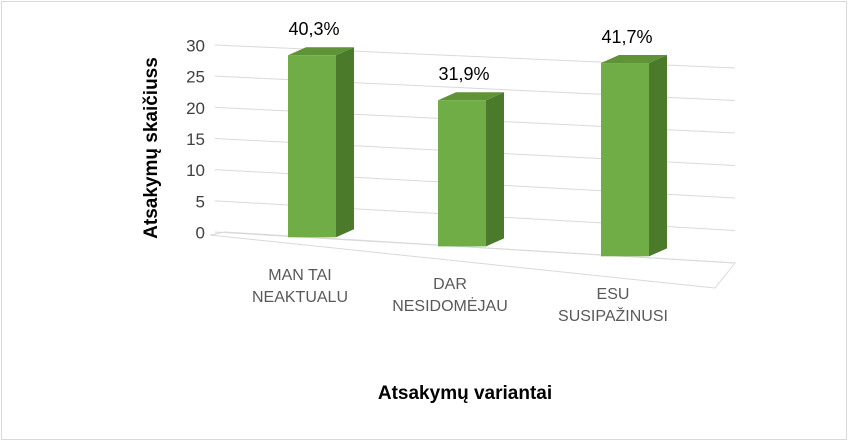  What do you see at coordinates (200, 201) in the screenshot?
I see `y-tick-label: 5` at bounding box center [200, 201].